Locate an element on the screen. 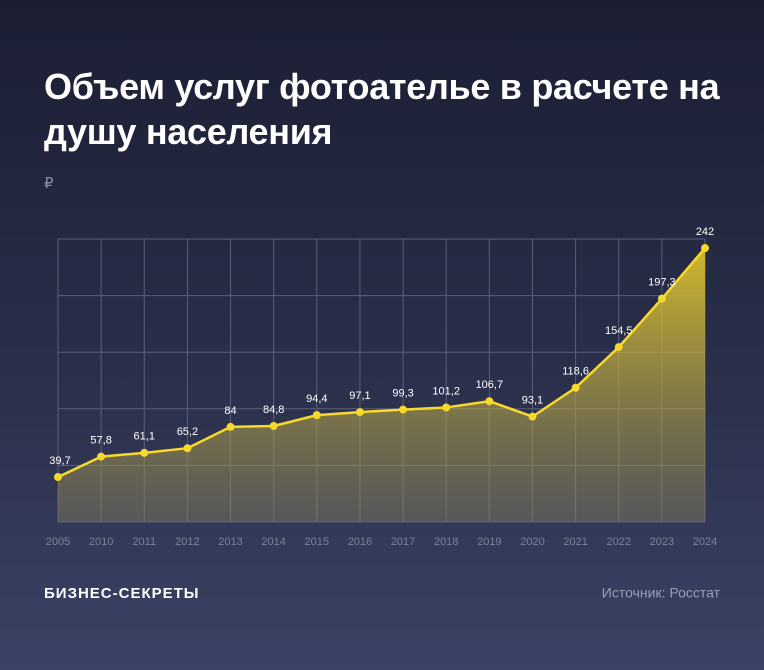 This screenshot has height=670, width=764. x-tick-label: 2012 is located at coordinates (187, 542).